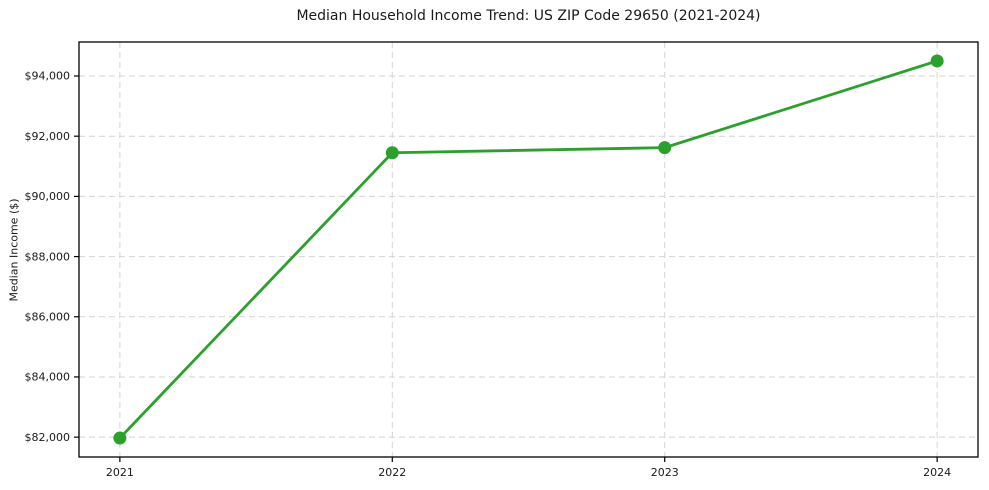 This screenshot has width=989, height=490. I want to click on y-tick-label: $86,000, so click(48, 317).